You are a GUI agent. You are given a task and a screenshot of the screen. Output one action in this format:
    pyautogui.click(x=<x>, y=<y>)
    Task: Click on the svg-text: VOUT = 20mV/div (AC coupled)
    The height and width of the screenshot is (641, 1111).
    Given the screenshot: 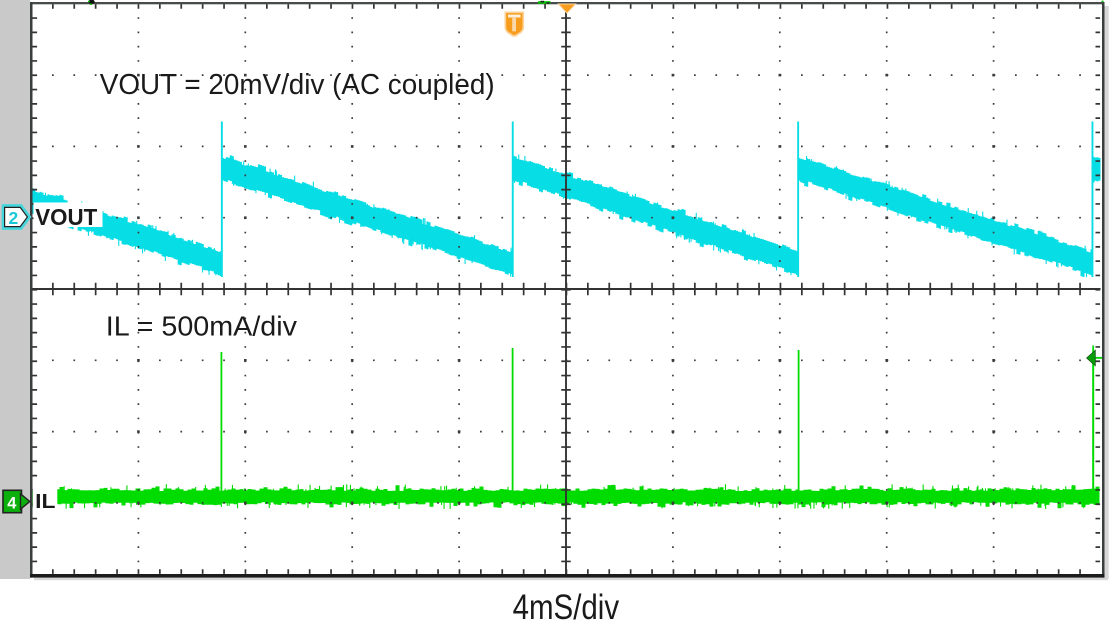 What is the action you would take?
    pyautogui.click(x=297, y=85)
    